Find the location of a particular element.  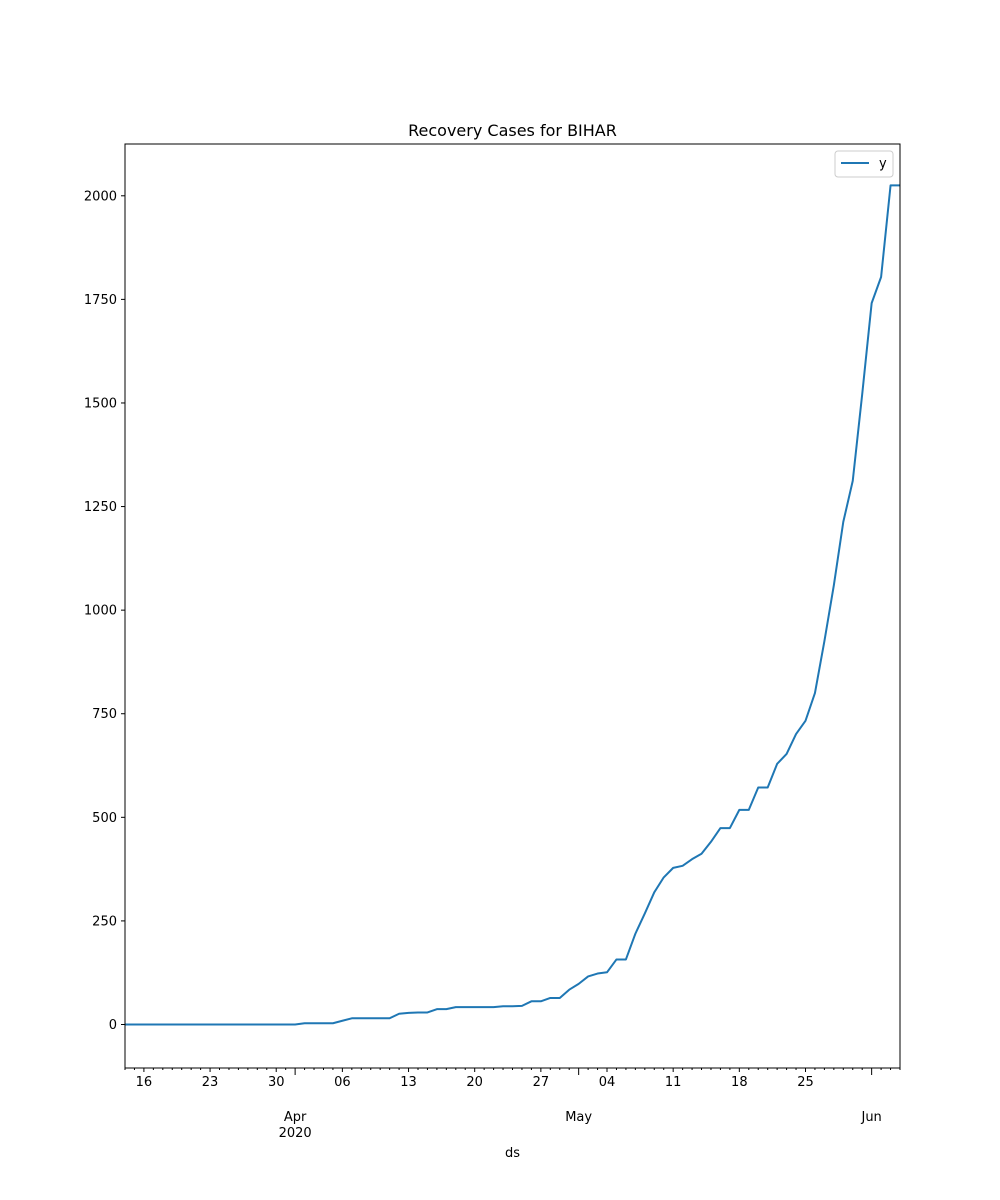

y-tick-label: 750 is located at coordinates (104, 714).